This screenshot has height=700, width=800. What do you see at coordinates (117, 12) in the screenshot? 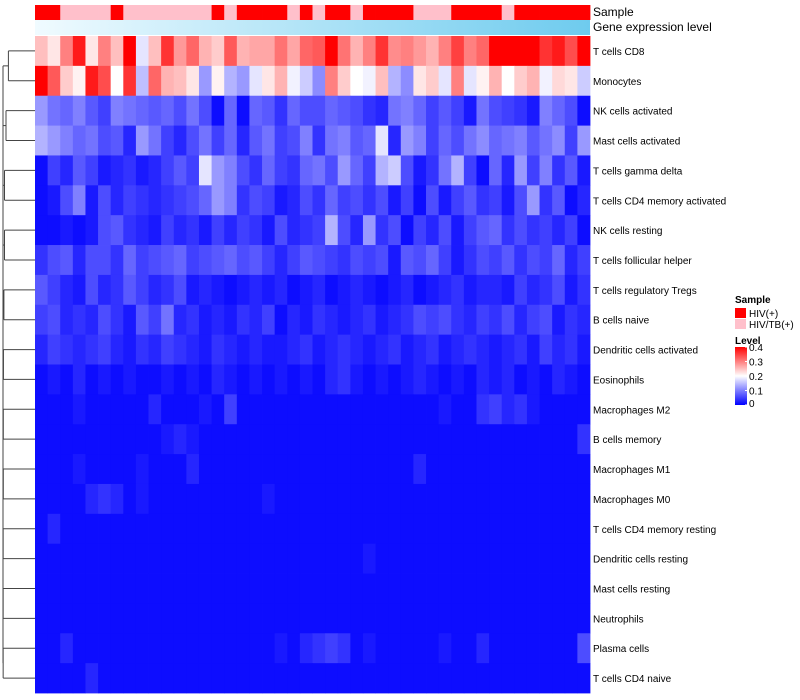
I see `sample-annotation-cell` at bounding box center [117, 12].